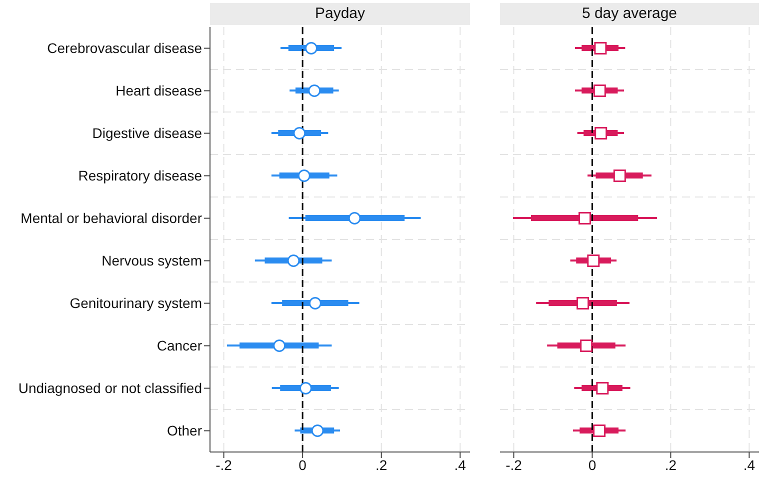 This screenshot has width=761, height=477. Describe the element at coordinates (111, 218) in the screenshot. I see `y-tick-label: Mental or behavioral disorder` at that location.